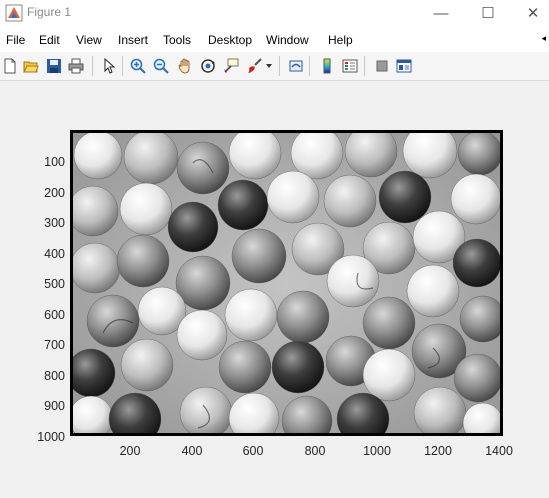  What do you see at coordinates (32, 254) in the screenshot?
I see `y-tick-label: 400` at bounding box center [32, 254].